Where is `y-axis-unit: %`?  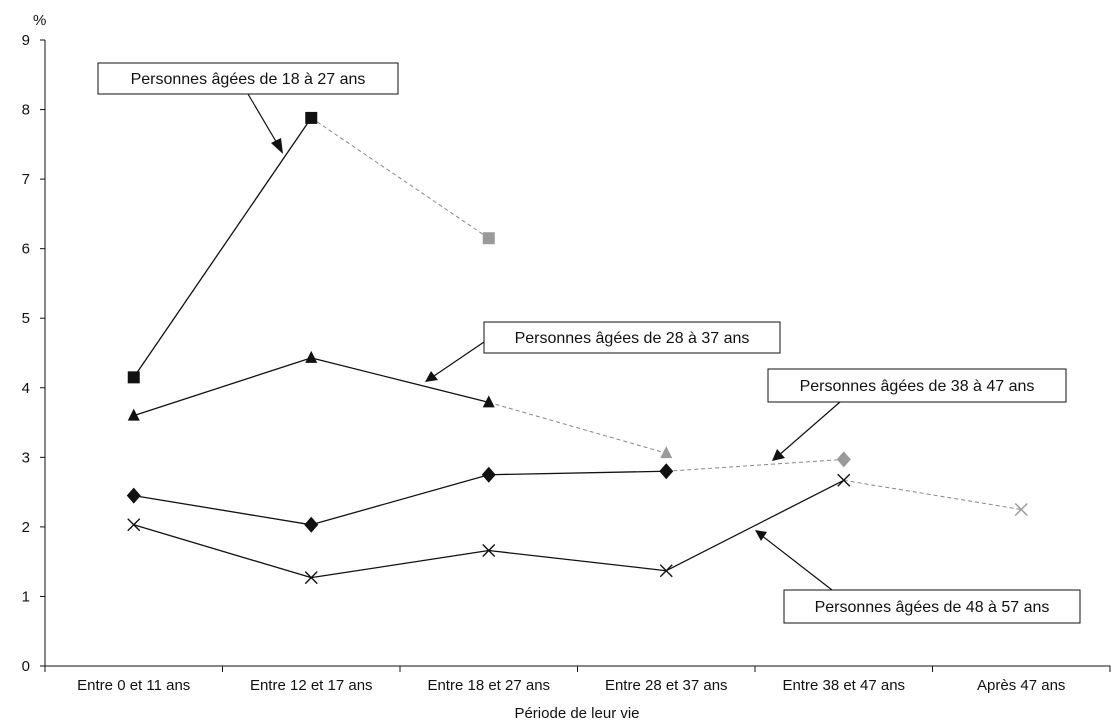 y-axis-unit: % is located at coordinates (39, 20).